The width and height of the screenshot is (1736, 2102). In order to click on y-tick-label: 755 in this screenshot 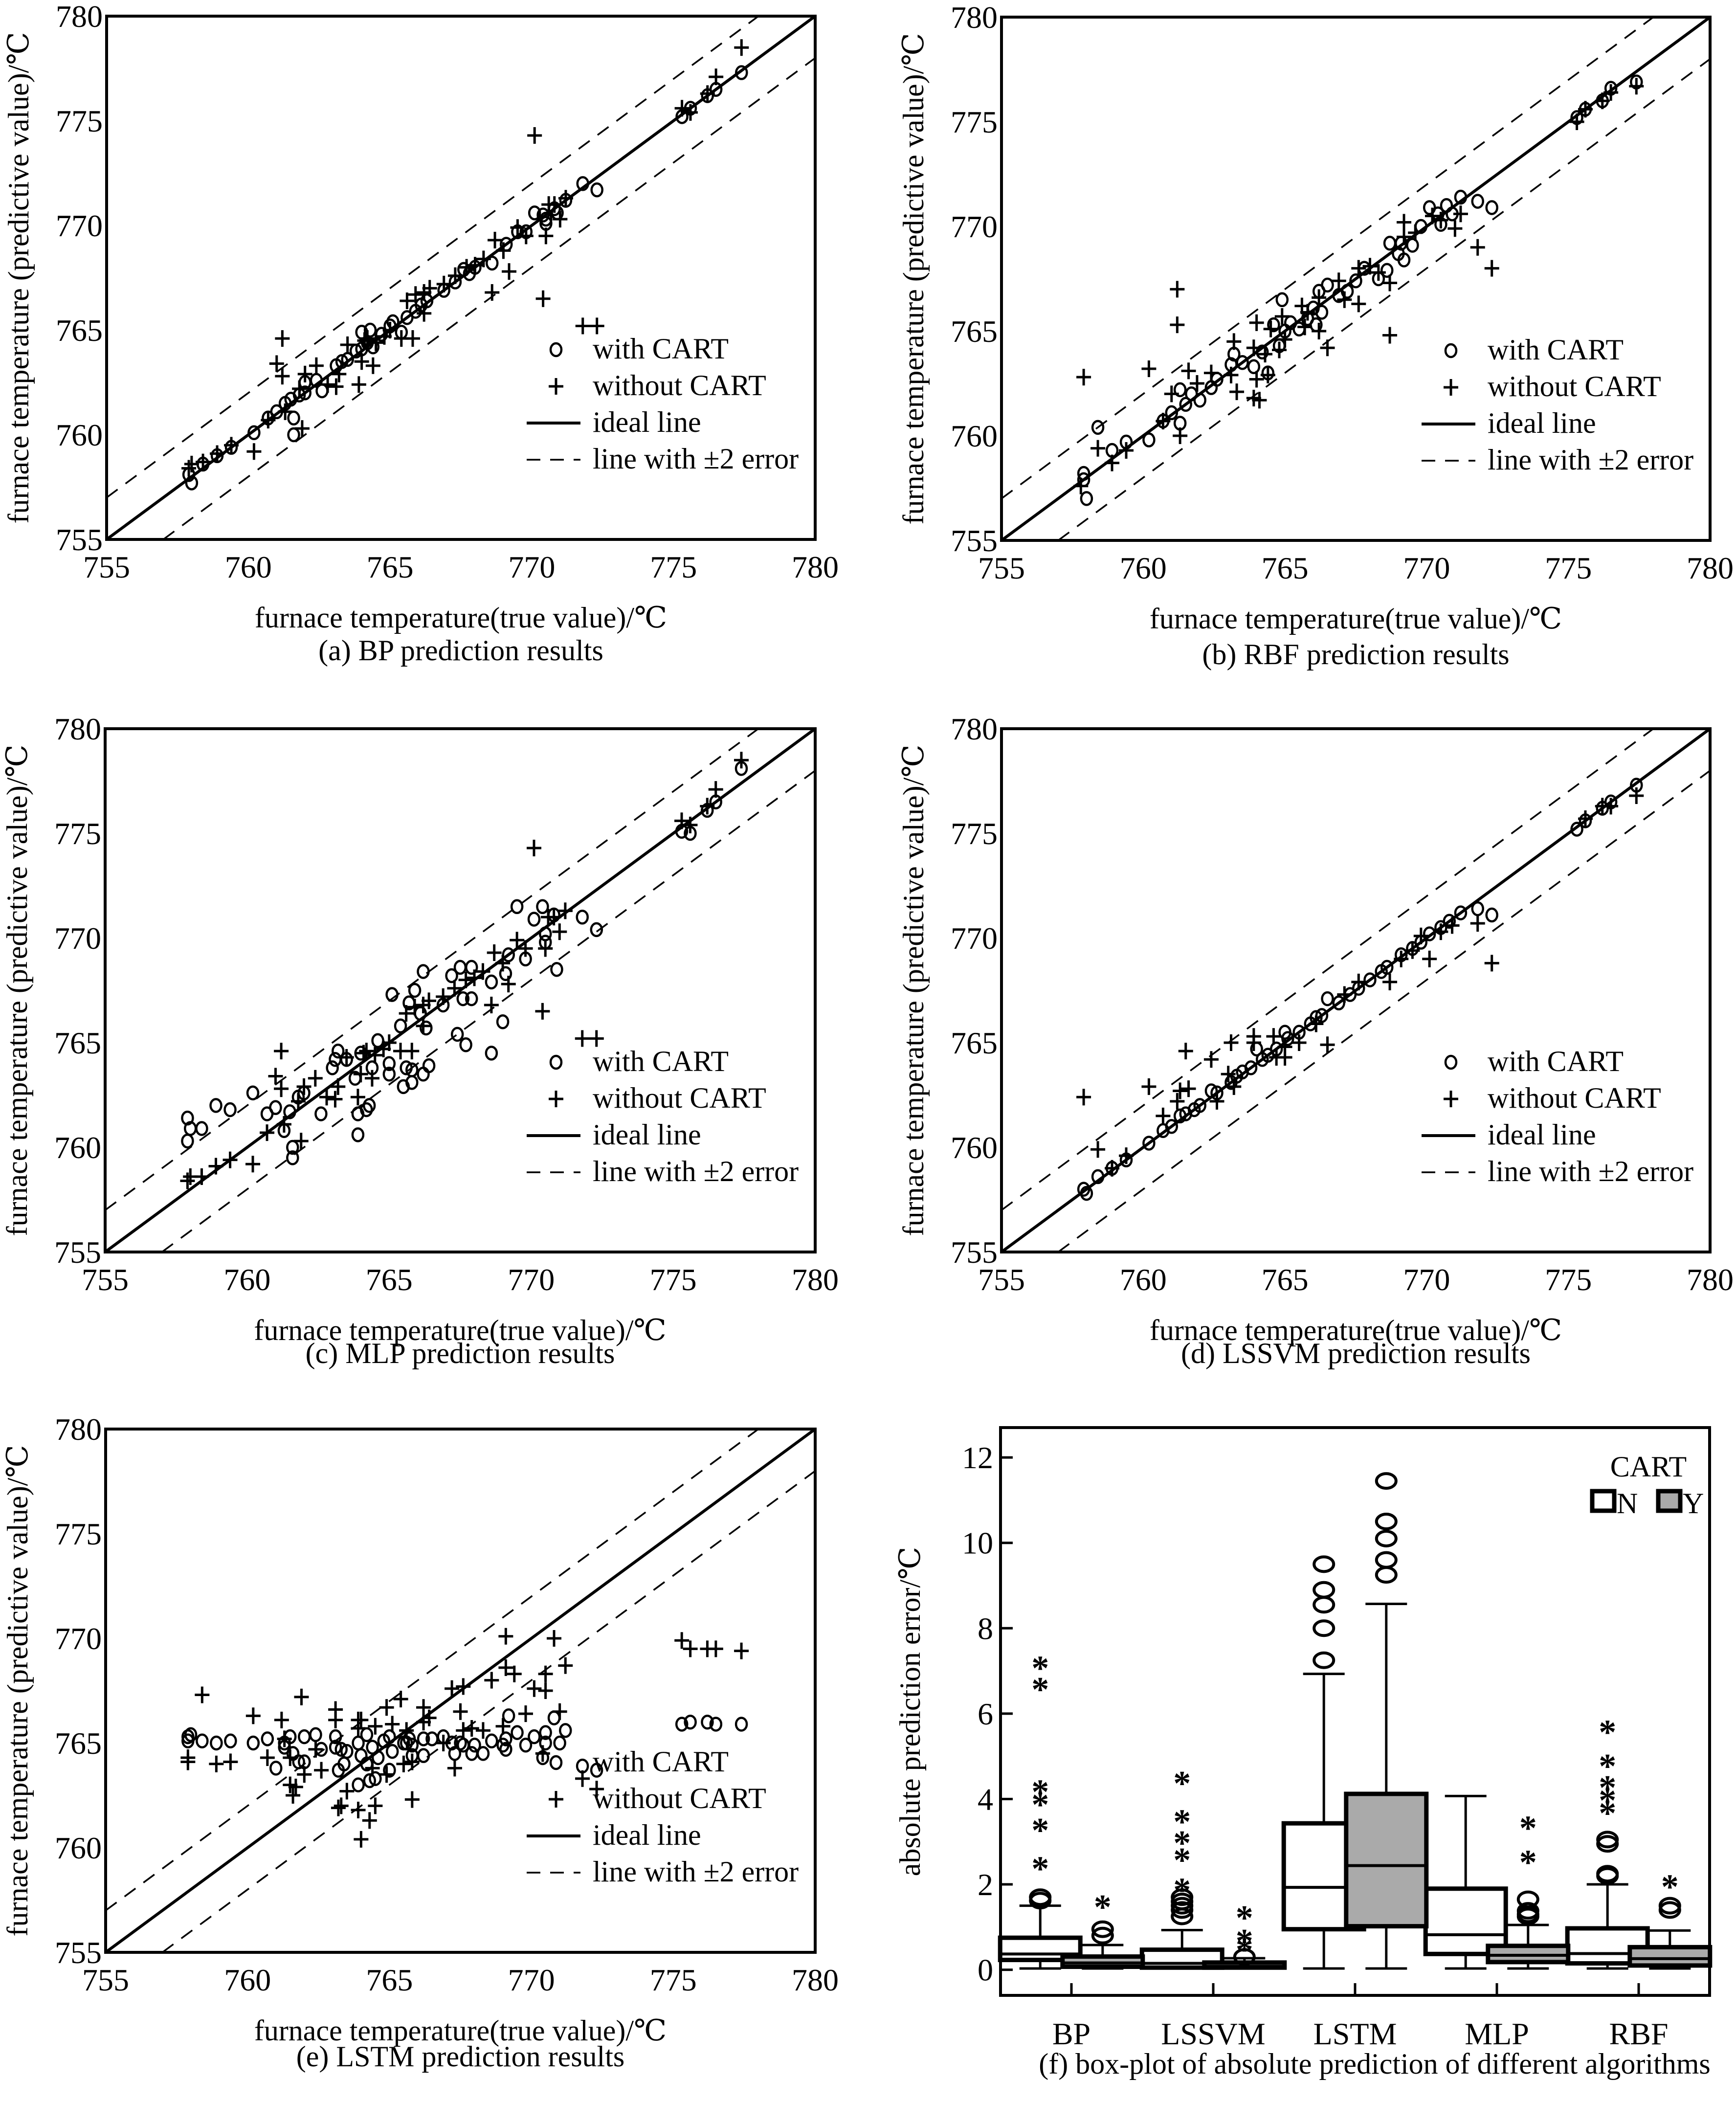, I will do `click(80, 539)`.